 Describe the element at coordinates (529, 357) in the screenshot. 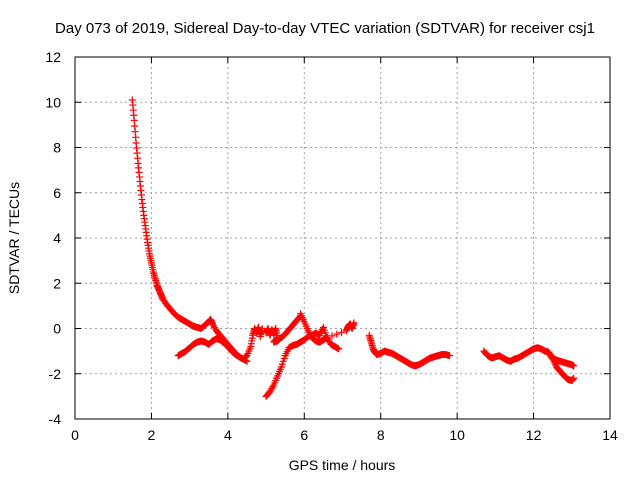

I see `series-segment-f` at that location.